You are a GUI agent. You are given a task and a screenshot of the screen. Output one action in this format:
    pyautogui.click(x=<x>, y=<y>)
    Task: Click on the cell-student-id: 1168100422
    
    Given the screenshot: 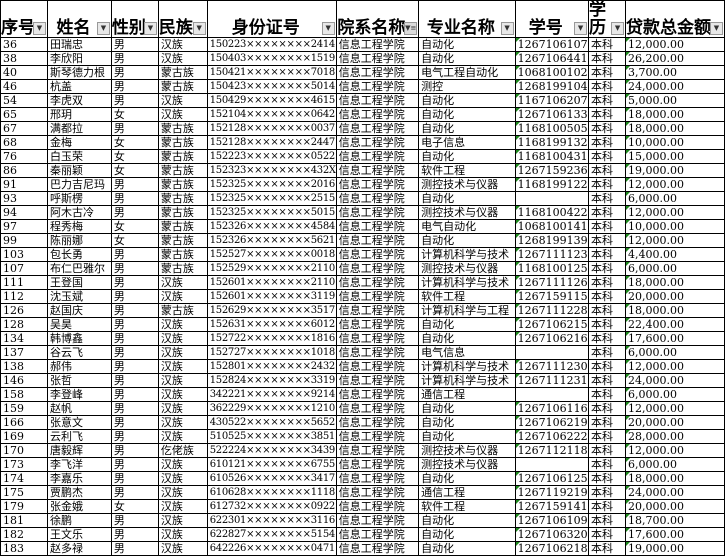 What is the action you would take?
    pyautogui.click(x=552, y=212)
    